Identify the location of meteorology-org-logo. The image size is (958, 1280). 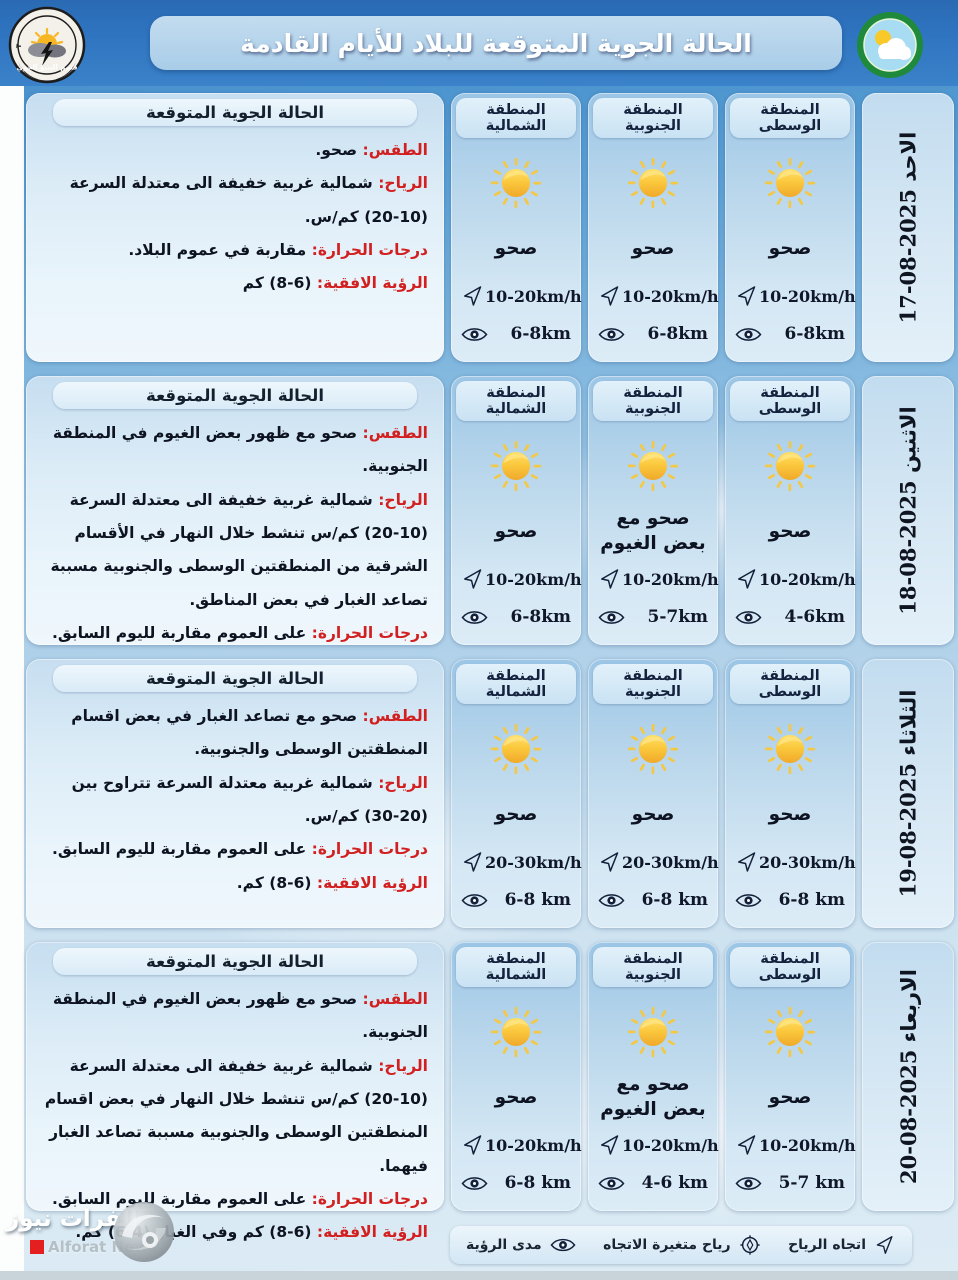
(890, 45).